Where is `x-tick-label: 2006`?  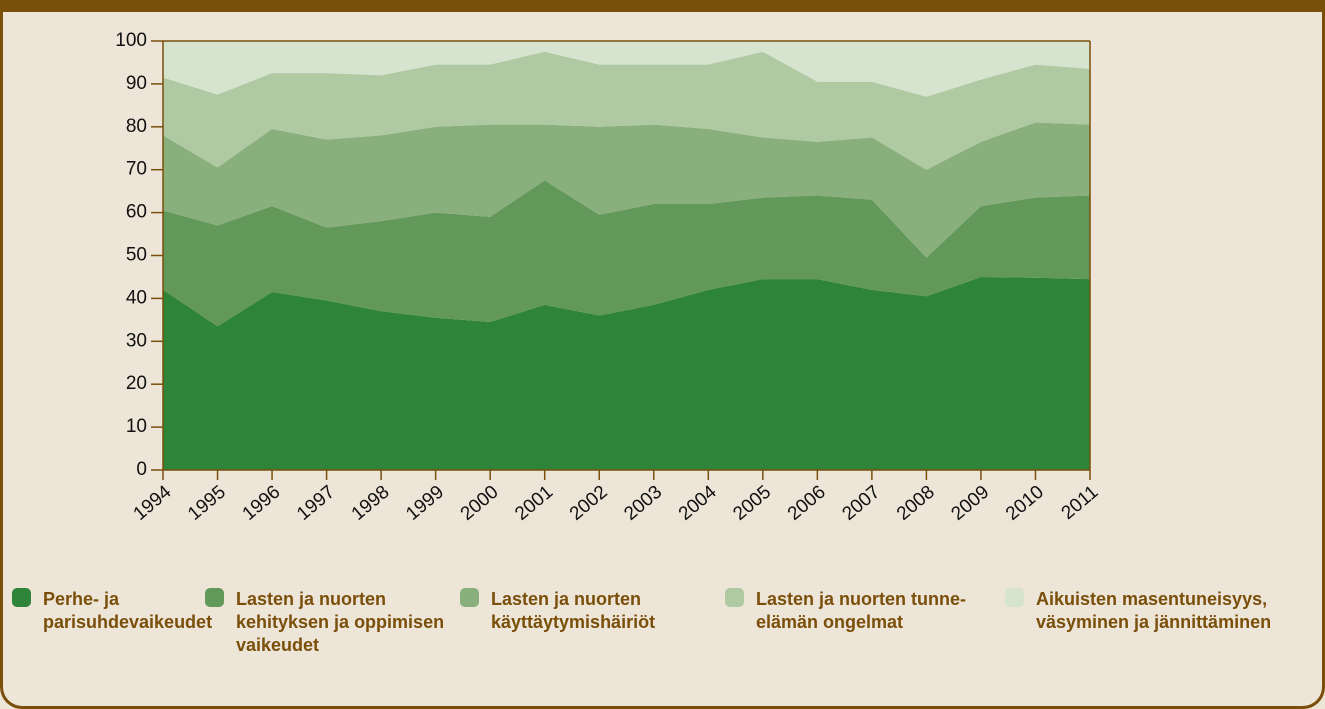
x-tick-label: 2006 is located at coordinates (807, 503).